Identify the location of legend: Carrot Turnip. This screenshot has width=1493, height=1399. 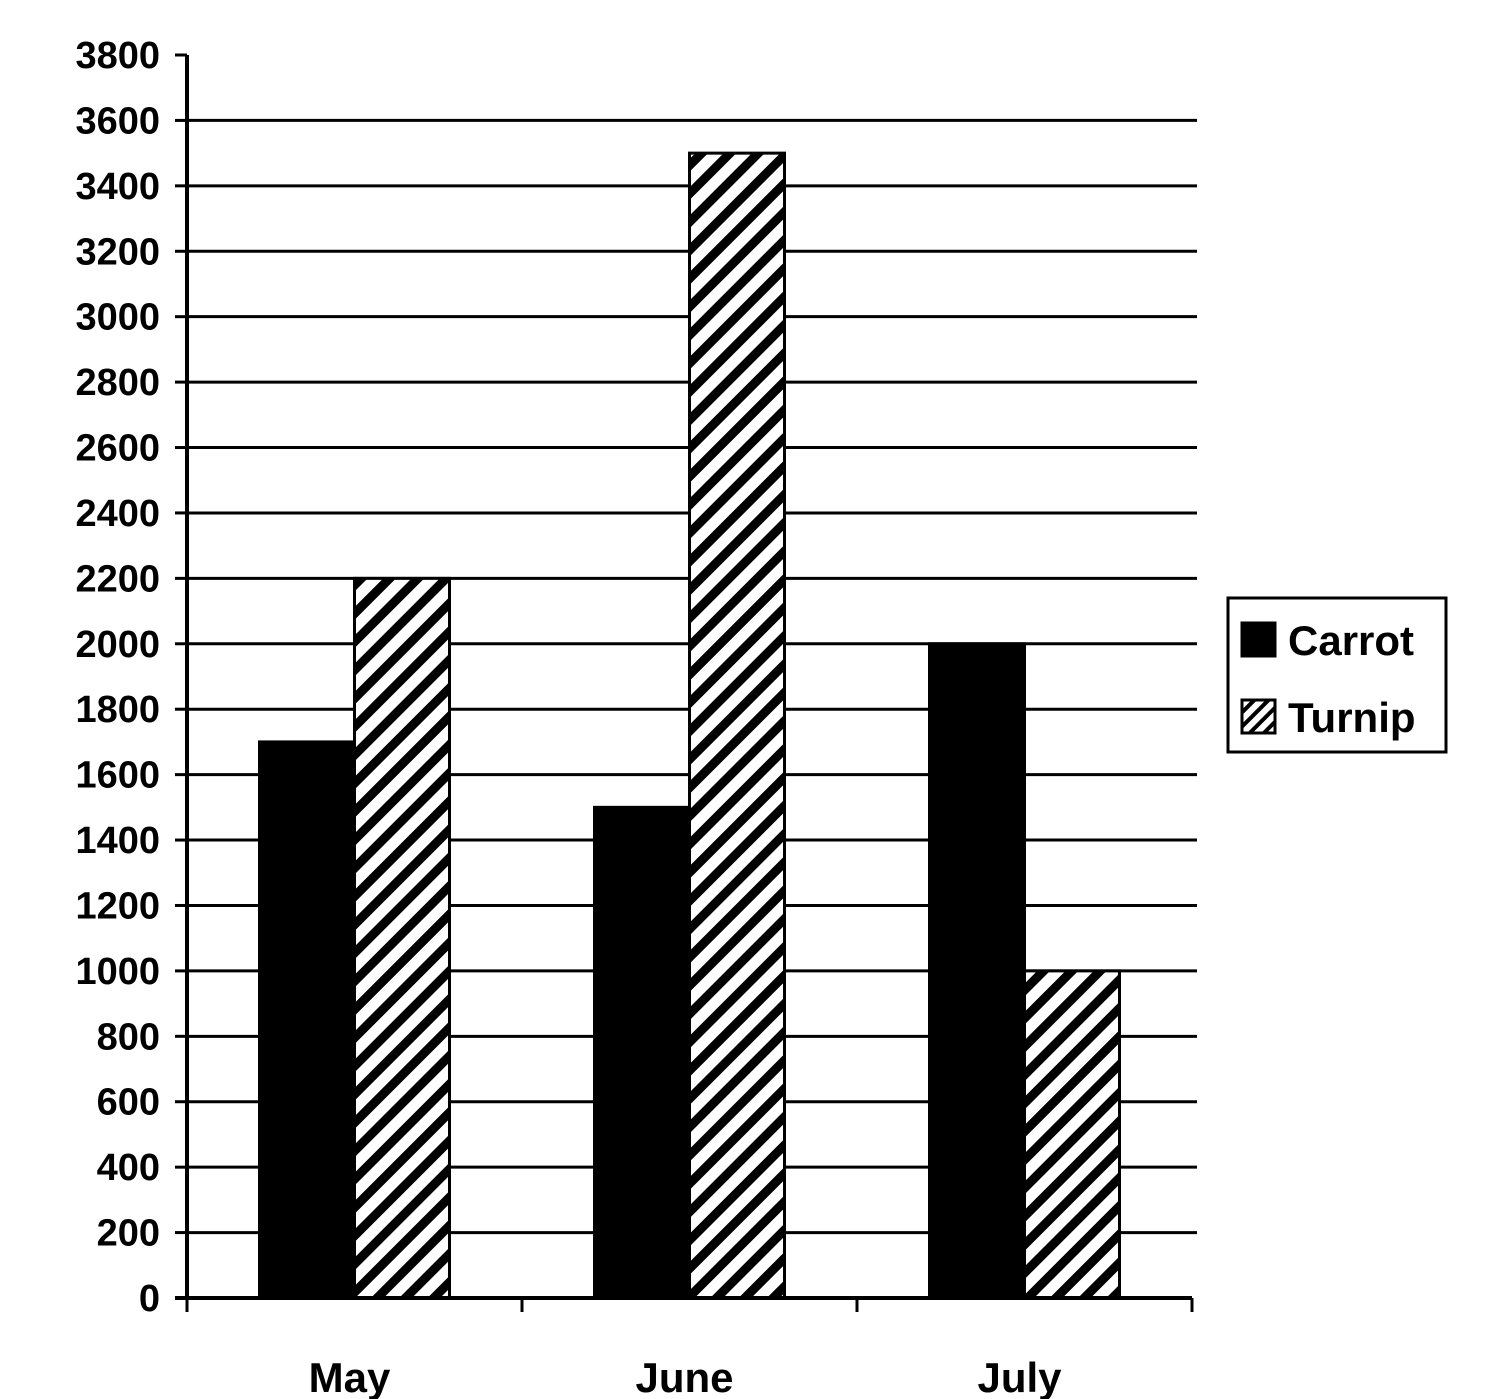
(1337, 675).